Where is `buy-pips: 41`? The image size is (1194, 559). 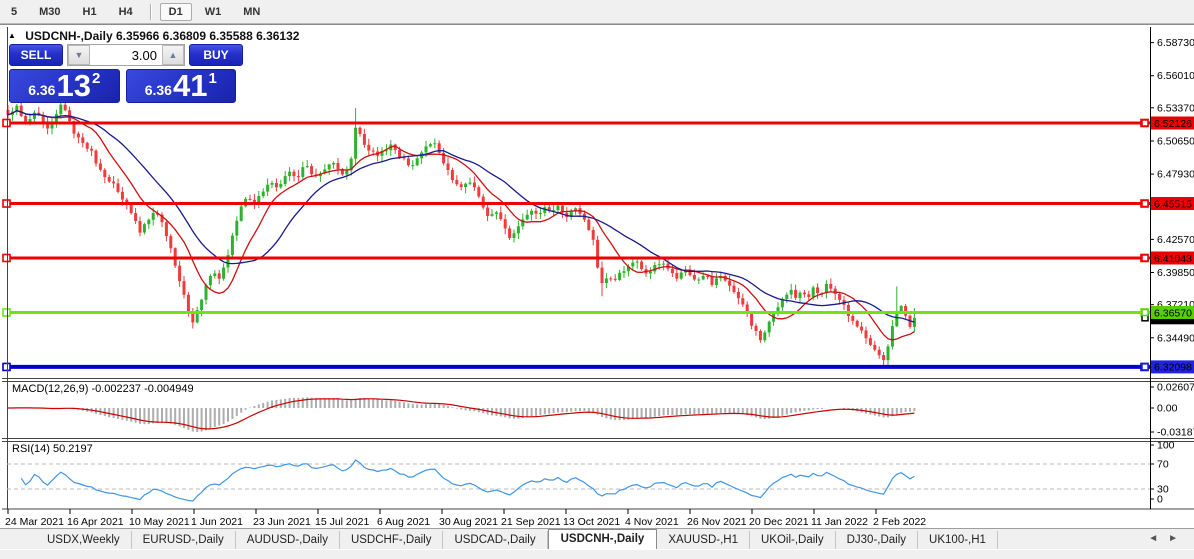 buy-pips: 41 is located at coordinates (190, 85).